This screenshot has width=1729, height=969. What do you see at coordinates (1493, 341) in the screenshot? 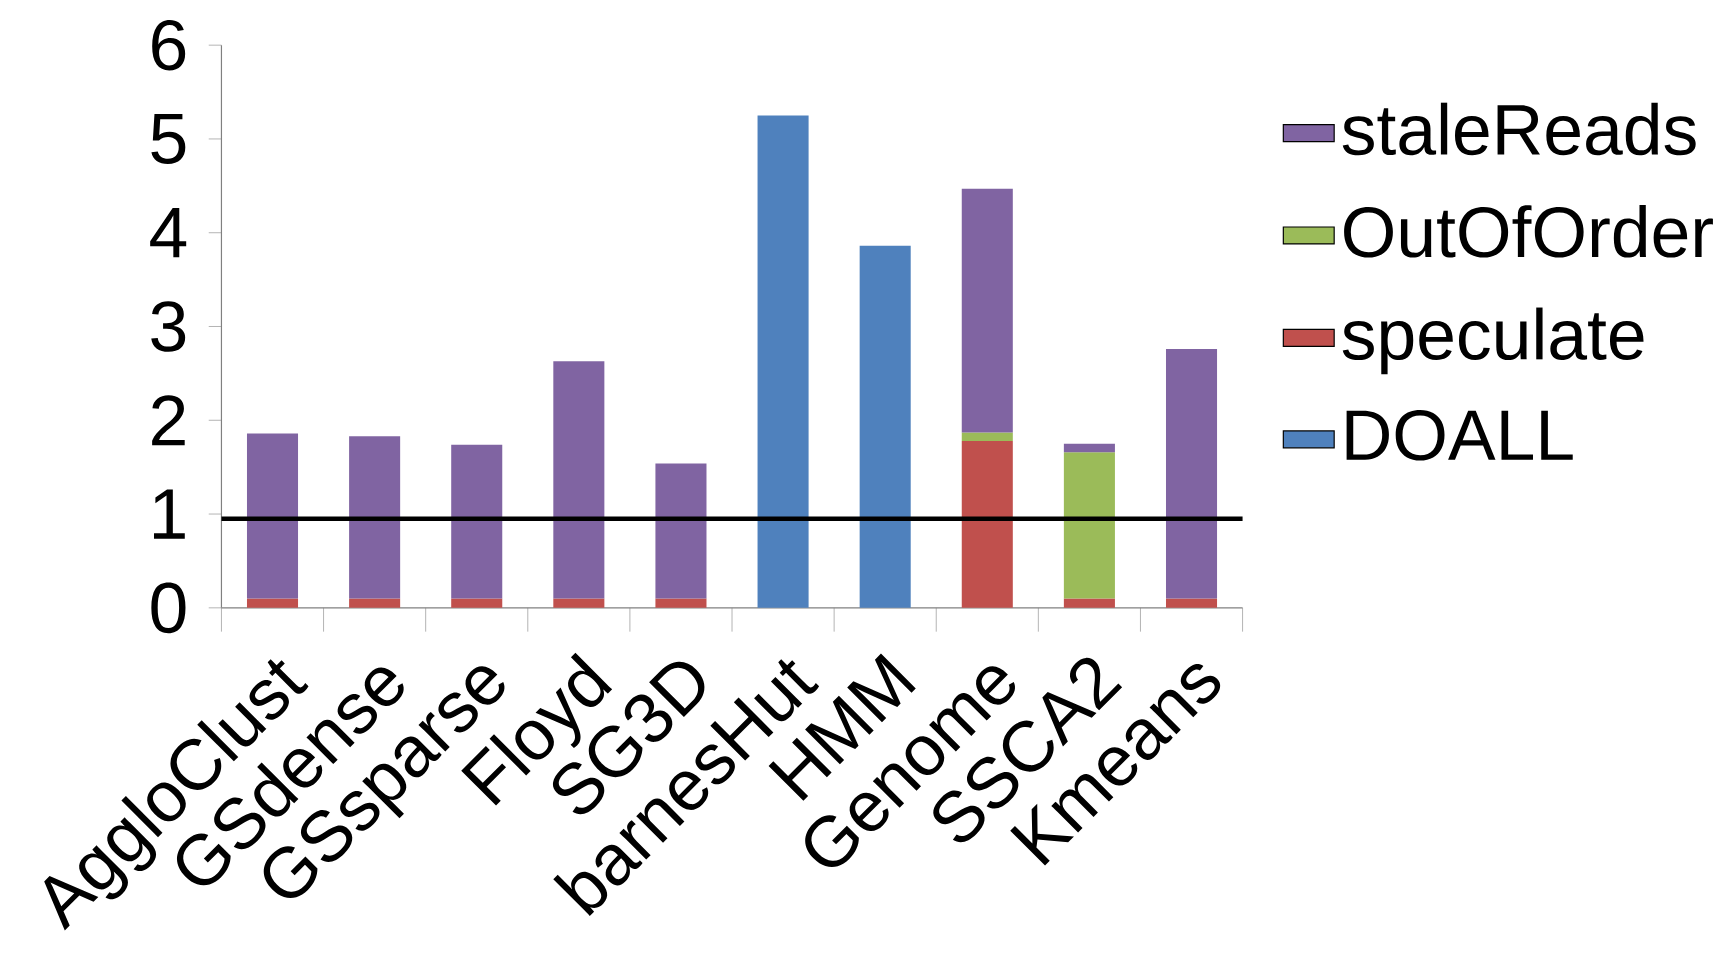
I see `legend-label: speculate` at bounding box center [1493, 341].